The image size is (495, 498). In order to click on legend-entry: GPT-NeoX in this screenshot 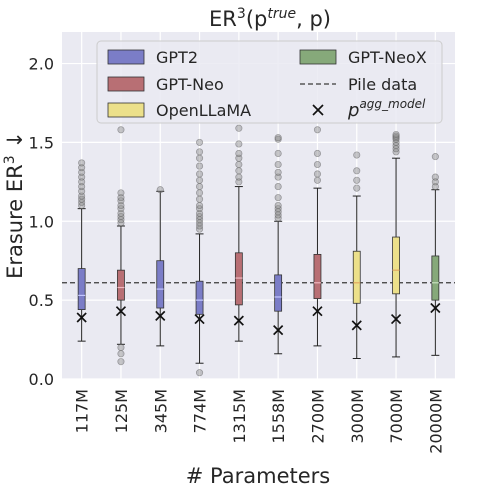, I will do `click(363, 57)`.